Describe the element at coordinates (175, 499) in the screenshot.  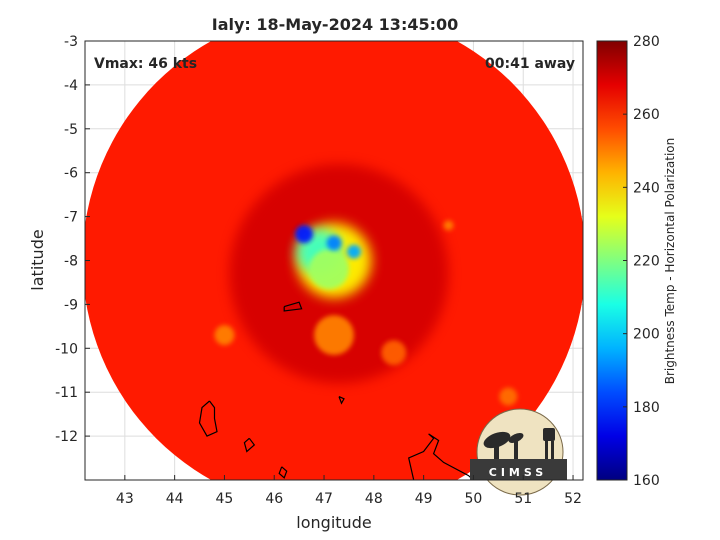
I see `x-tick-label: 44` at that location.